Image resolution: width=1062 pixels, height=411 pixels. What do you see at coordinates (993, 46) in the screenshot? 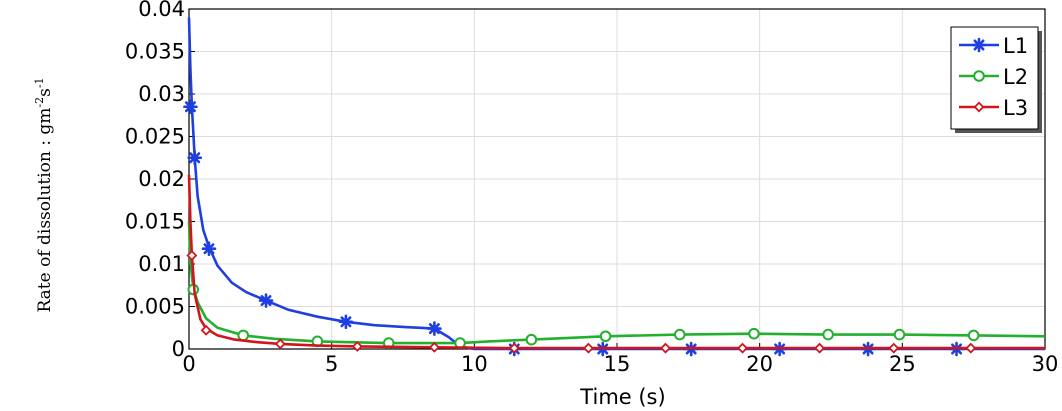
I see `legend-item-l1: L1` at bounding box center [993, 46].